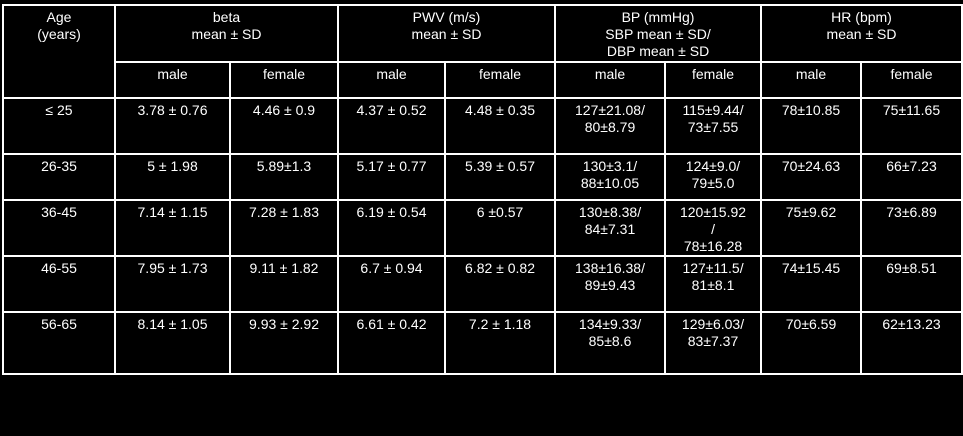 The image size is (963, 436). I want to click on cell-bp-female-sbp: 124±9.0/, so click(713, 166).